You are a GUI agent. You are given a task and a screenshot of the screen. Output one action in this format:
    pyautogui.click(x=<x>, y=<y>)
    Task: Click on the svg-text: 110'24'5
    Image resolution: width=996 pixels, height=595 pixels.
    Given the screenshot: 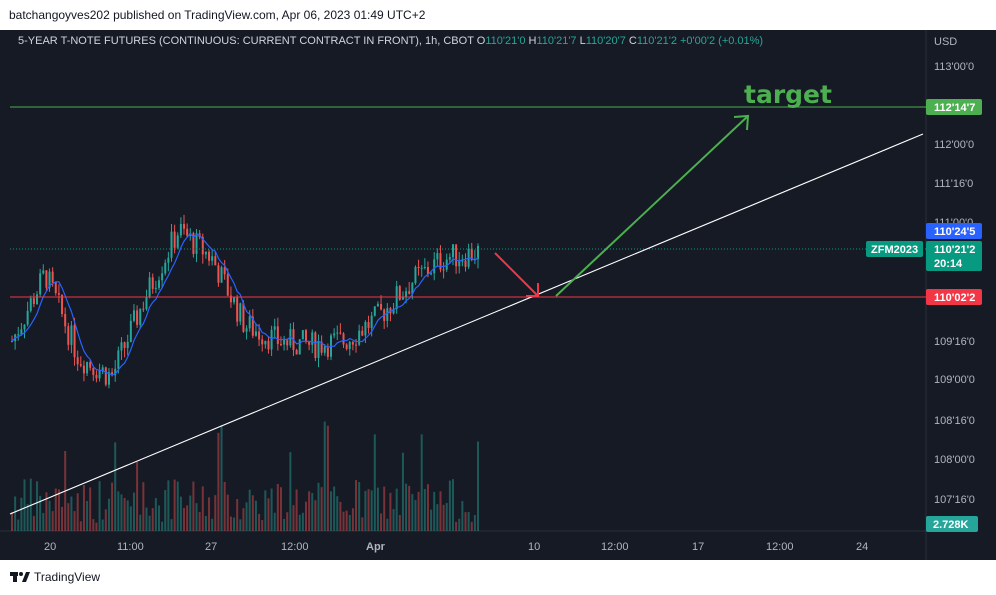 What is the action you would take?
    pyautogui.click(x=954, y=232)
    